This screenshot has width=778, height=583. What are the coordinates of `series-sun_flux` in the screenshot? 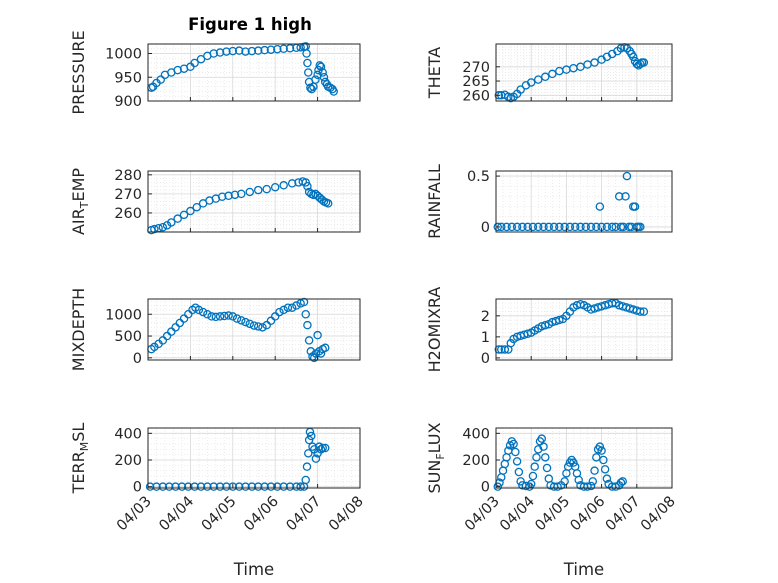 It's located at (560, 462).